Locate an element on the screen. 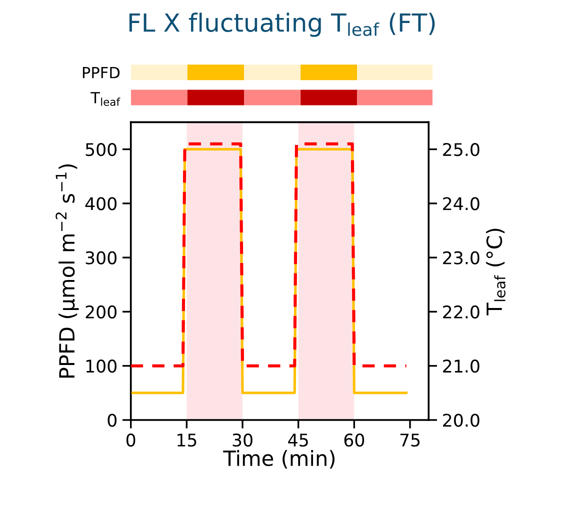 This screenshot has height=507, width=564. x-tick-label: 0 is located at coordinates (131, 440).